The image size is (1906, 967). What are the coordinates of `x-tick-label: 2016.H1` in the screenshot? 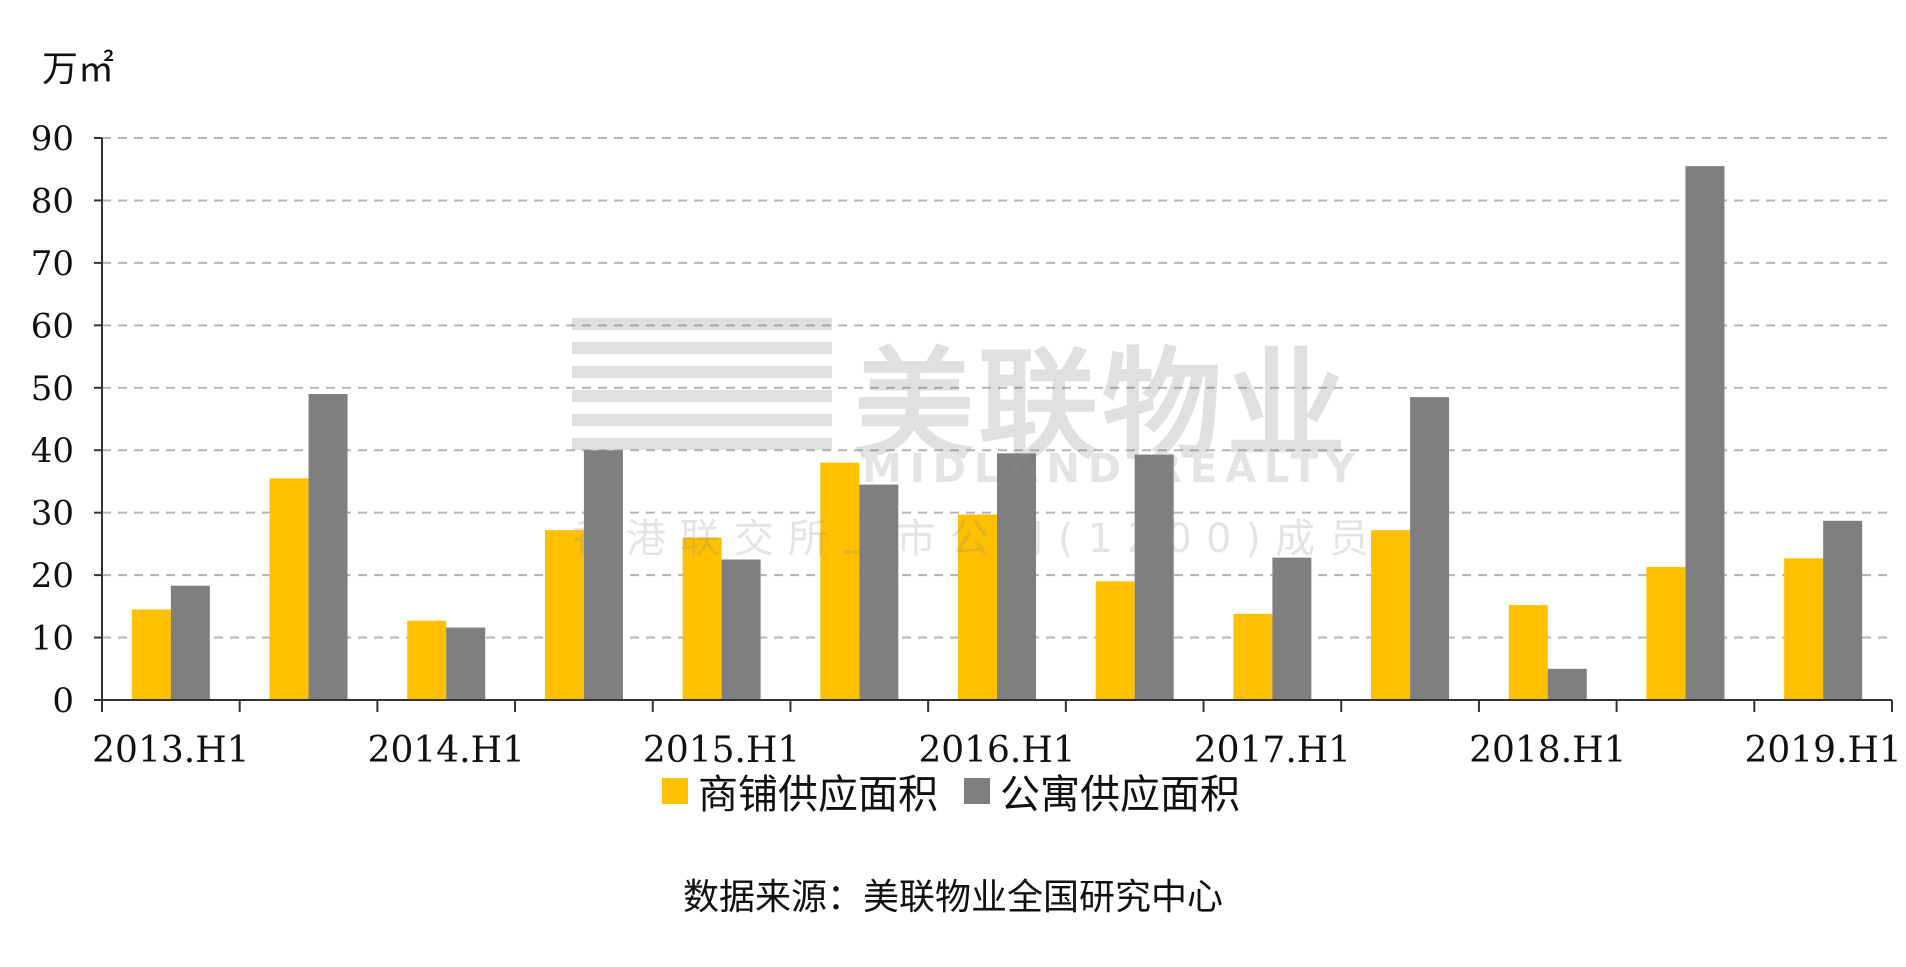 It's located at (996, 750).